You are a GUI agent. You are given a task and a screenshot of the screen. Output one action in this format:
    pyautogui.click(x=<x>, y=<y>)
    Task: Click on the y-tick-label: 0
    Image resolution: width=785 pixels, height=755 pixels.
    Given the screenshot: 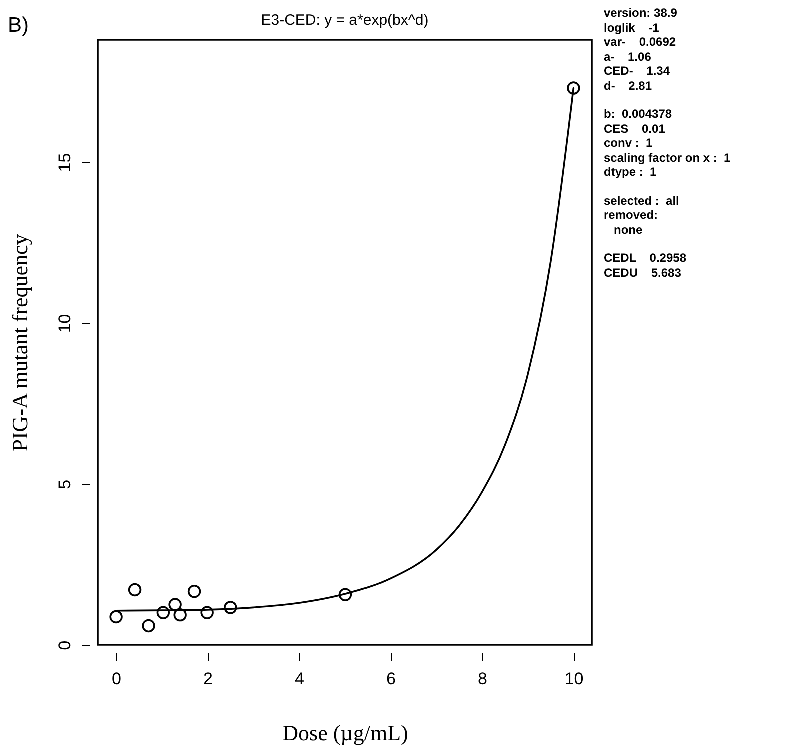 What is the action you would take?
    pyautogui.click(x=65, y=645)
    